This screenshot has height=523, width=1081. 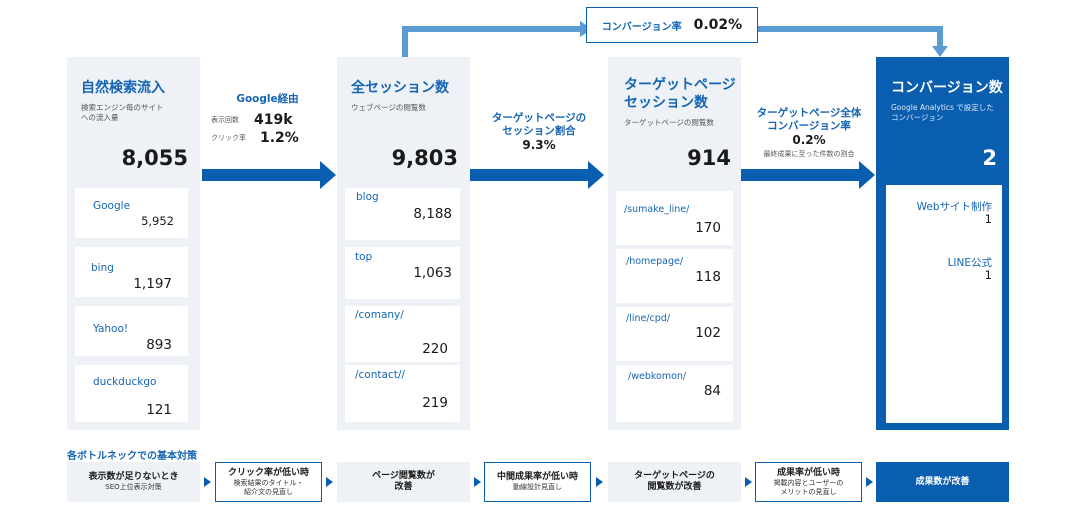 What do you see at coordinates (225, 120) in the screenshot?
I see `impressions-label: 表示回数` at bounding box center [225, 120].